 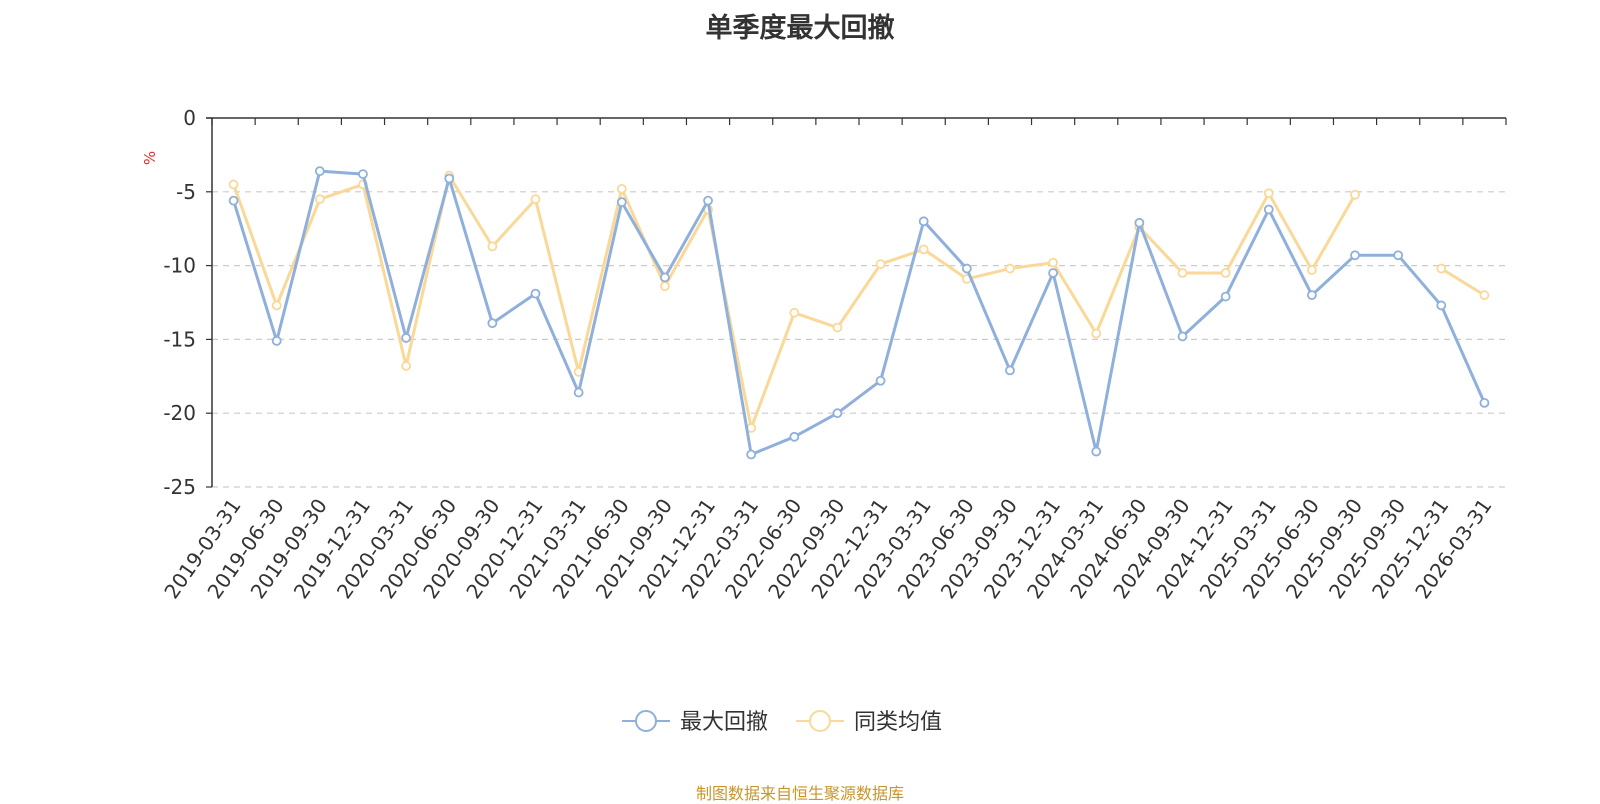 What do you see at coordinates (782, 722) in the screenshot?
I see `legend: 最大回撤 同类均值` at bounding box center [782, 722].